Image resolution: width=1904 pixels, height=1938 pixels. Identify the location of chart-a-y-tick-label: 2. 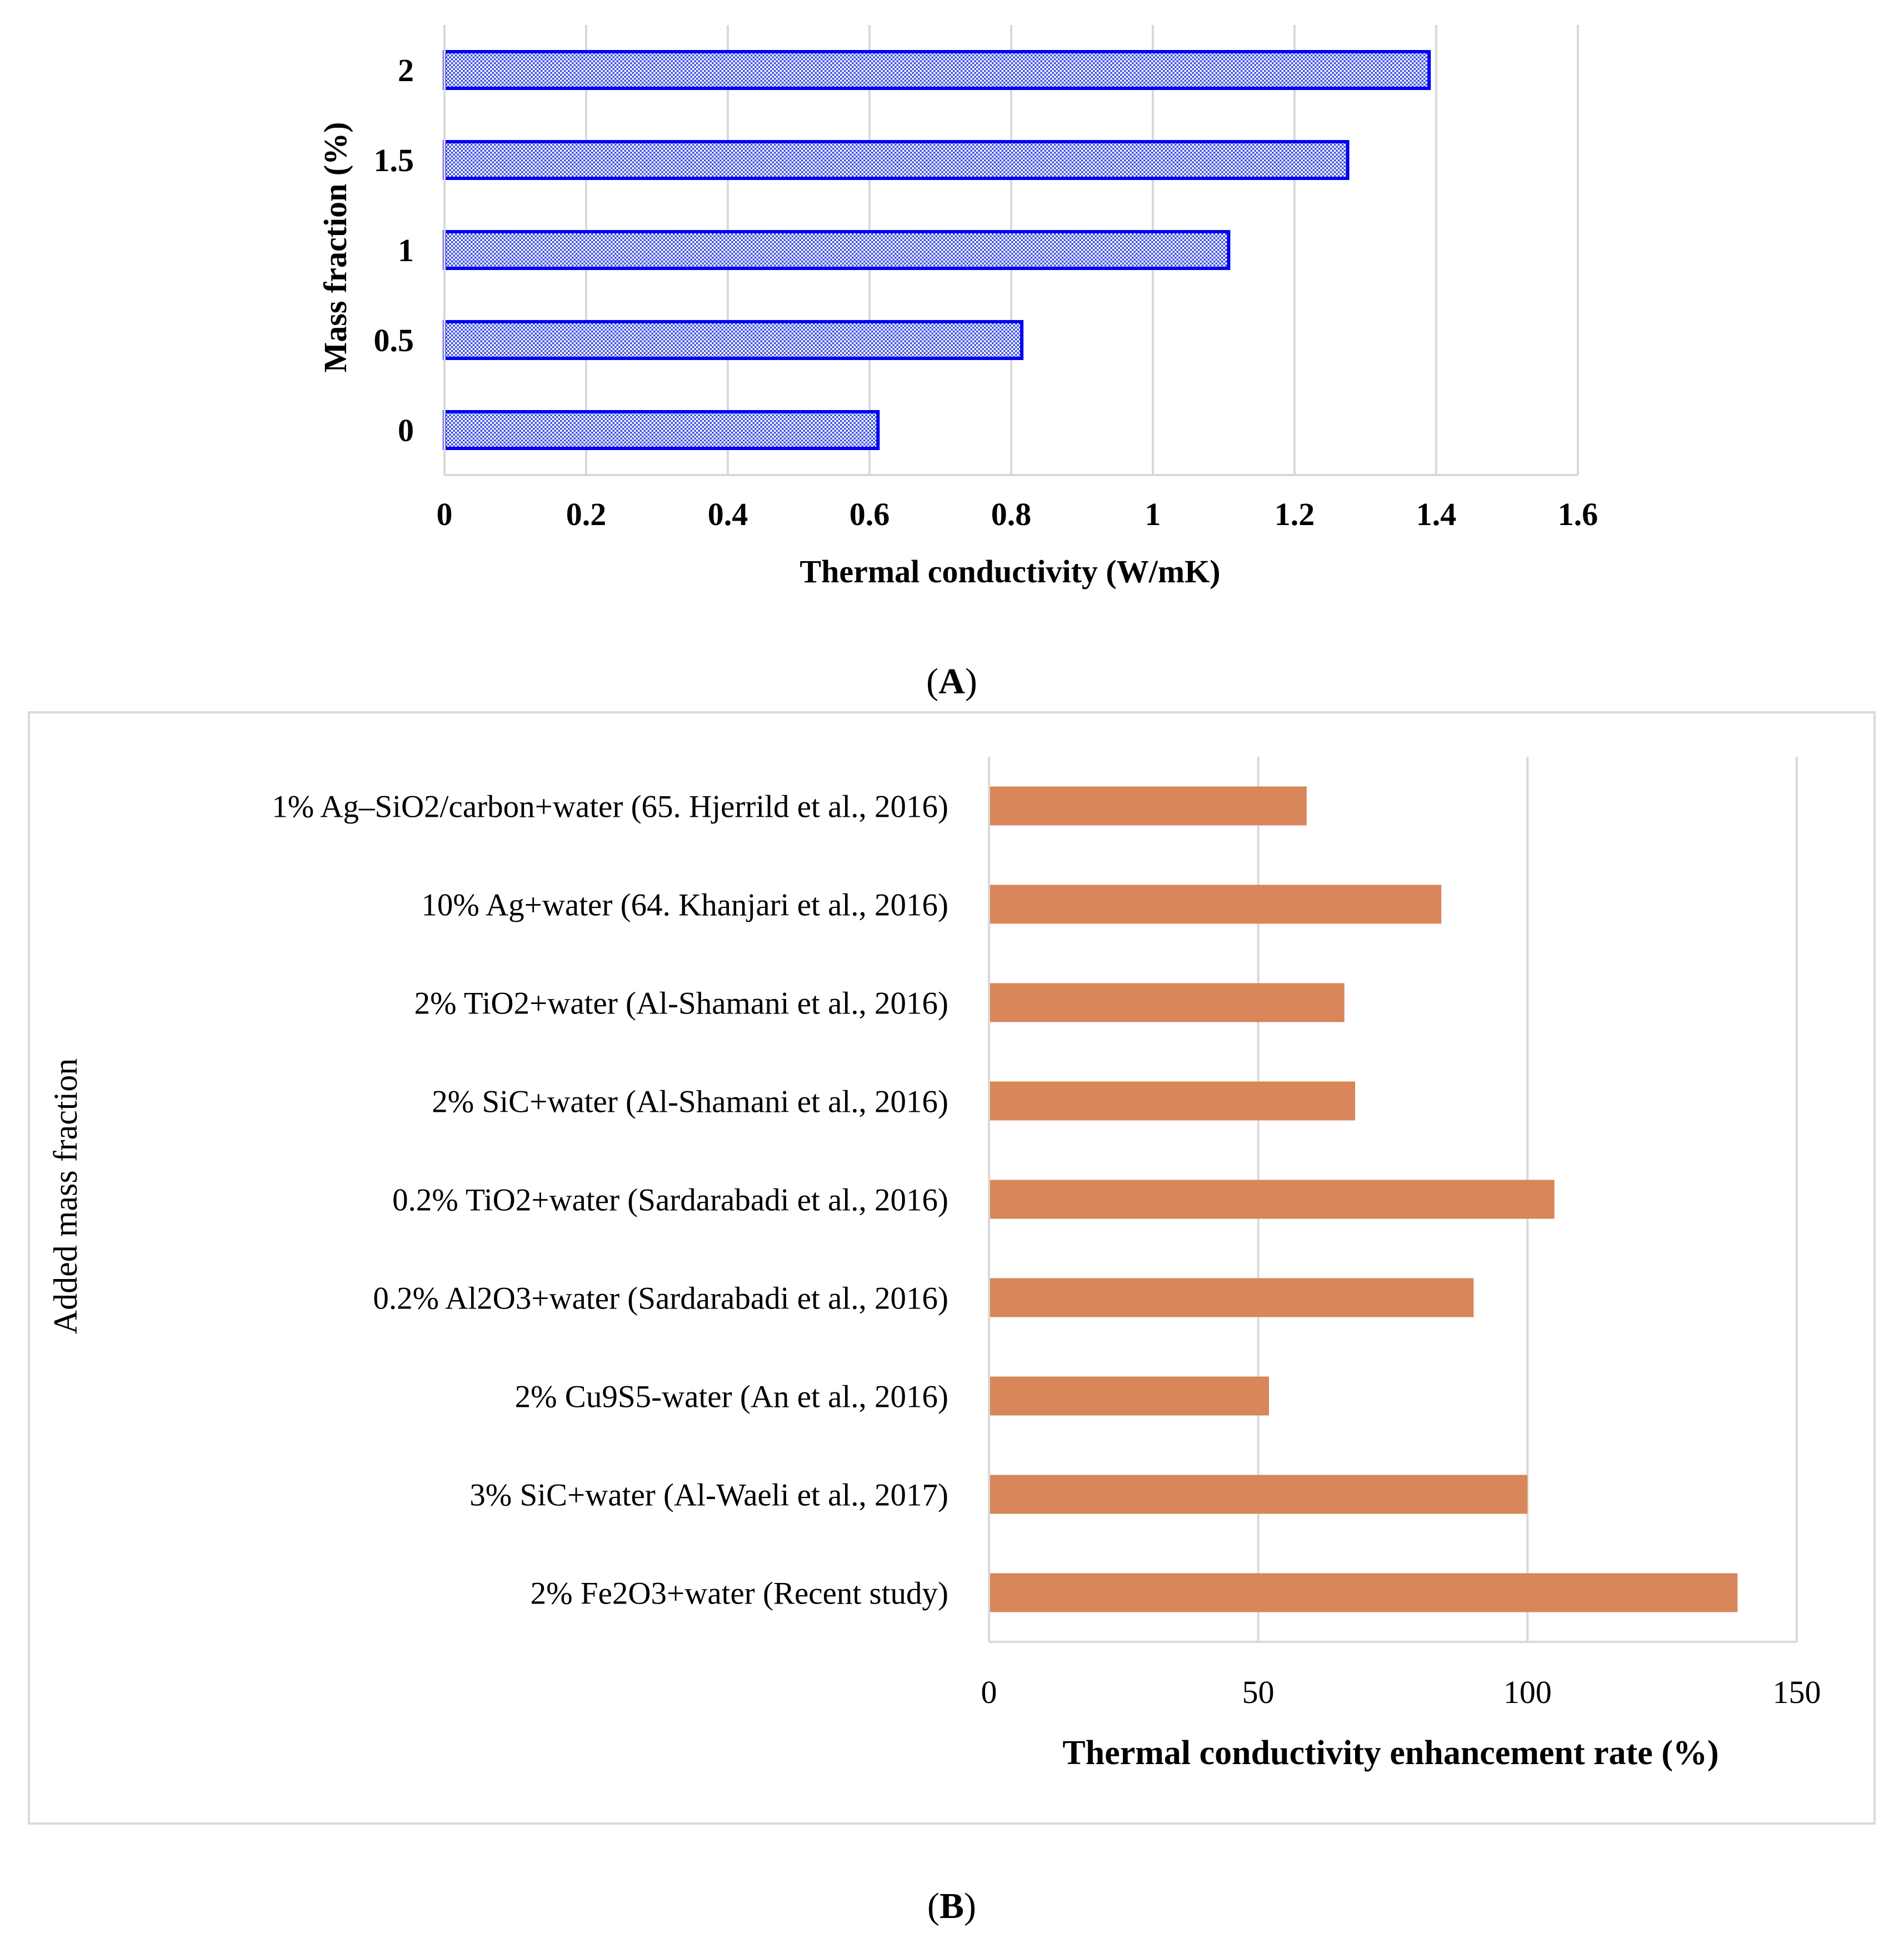
(406, 70).